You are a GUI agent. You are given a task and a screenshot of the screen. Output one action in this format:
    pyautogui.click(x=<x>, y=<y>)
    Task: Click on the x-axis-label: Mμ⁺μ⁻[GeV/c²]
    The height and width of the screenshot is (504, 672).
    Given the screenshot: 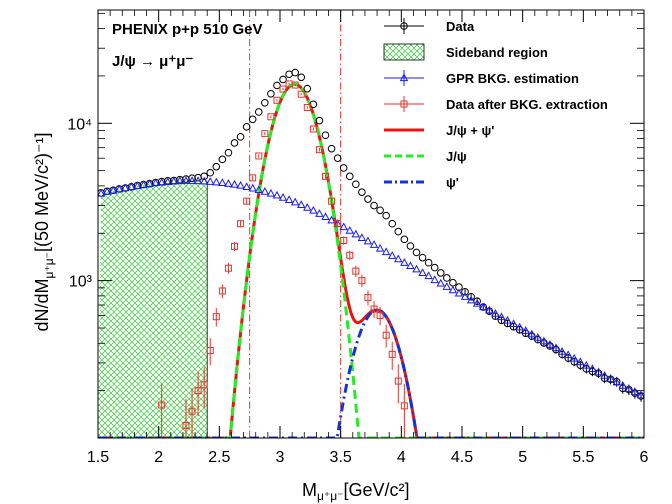 What is the action you would take?
    pyautogui.click(x=356, y=491)
    